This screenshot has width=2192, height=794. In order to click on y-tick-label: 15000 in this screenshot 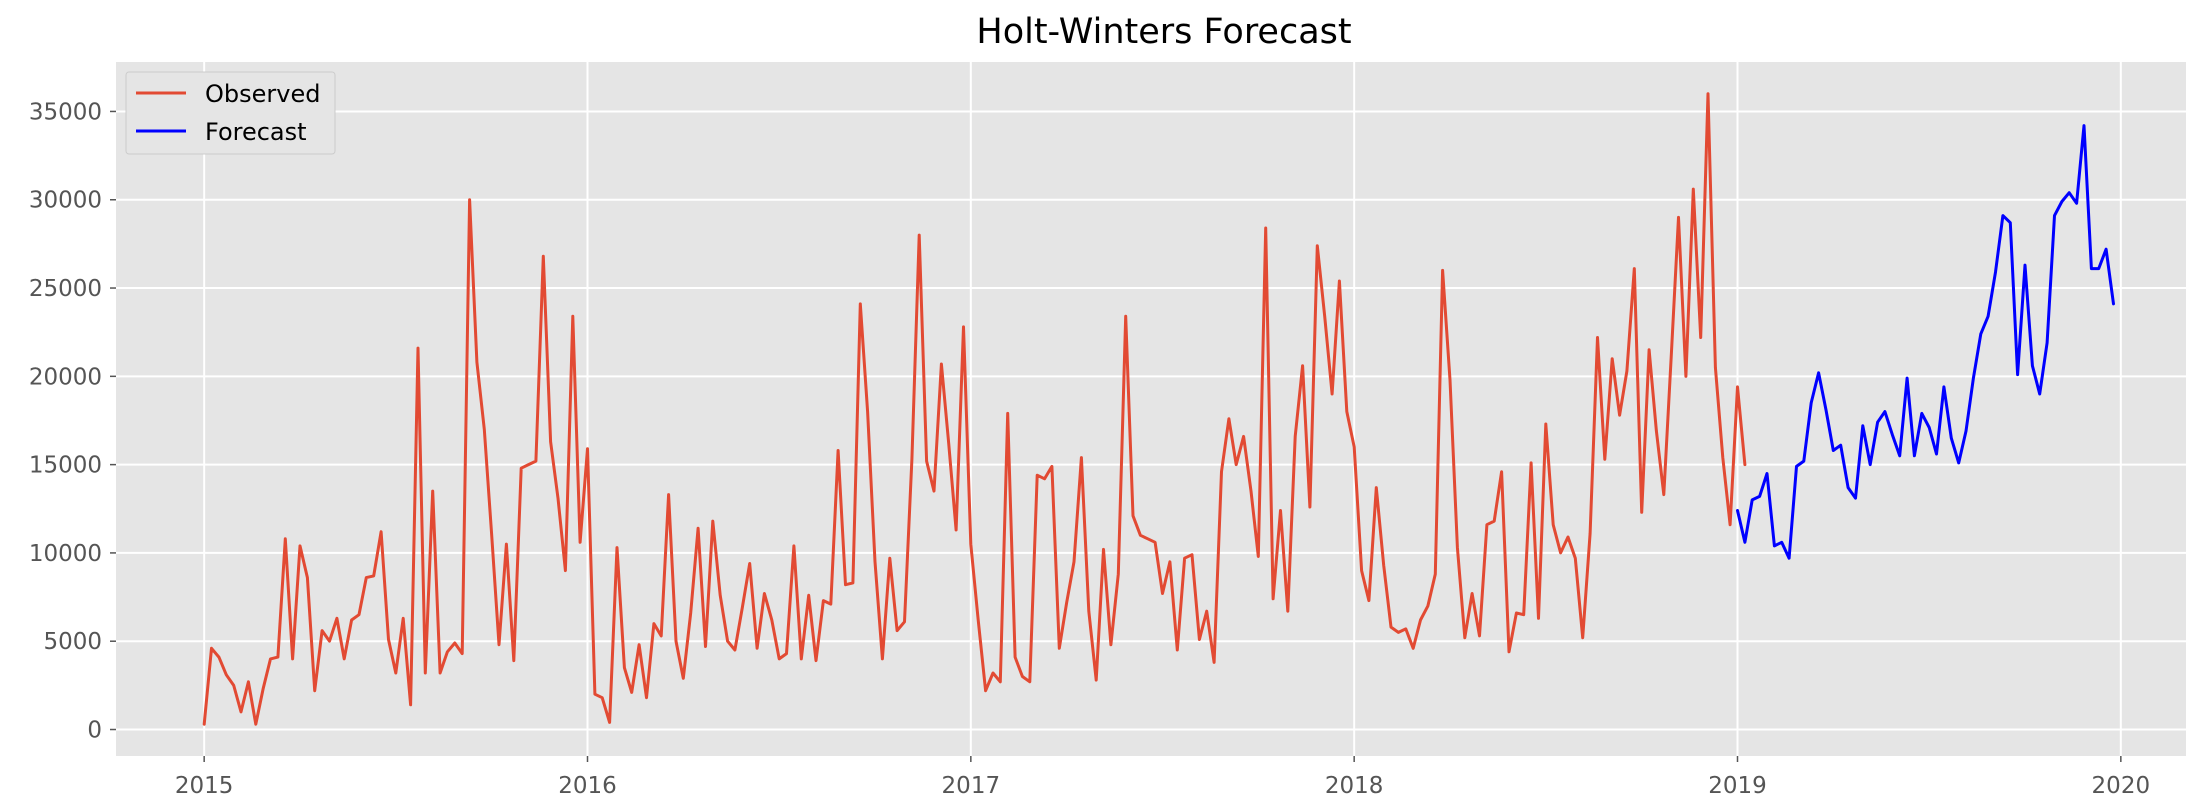, I will do `click(65, 466)`.